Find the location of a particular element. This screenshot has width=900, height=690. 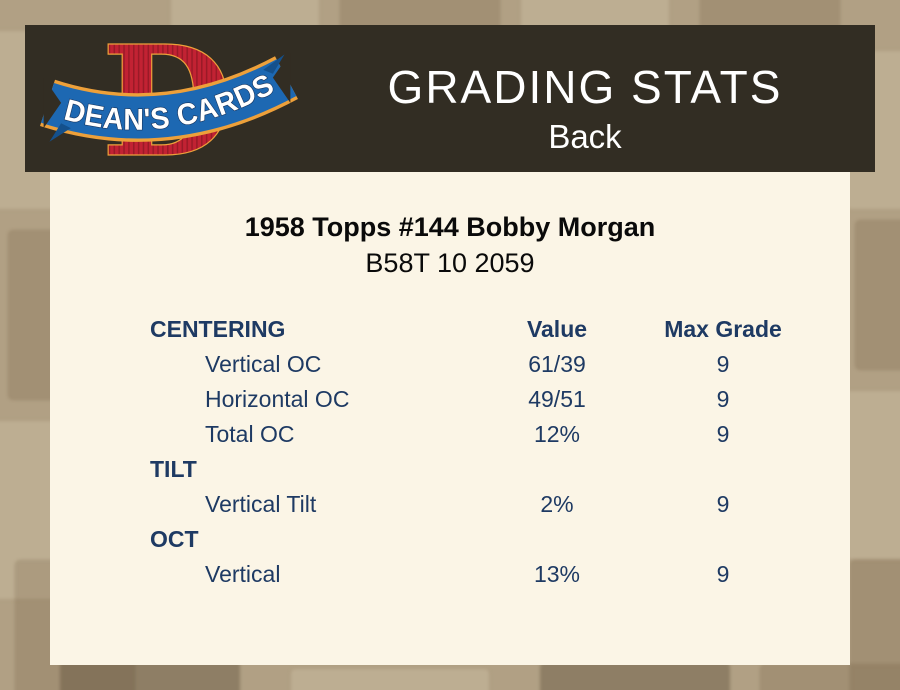

row-label: Total OC is located at coordinates (250, 434).